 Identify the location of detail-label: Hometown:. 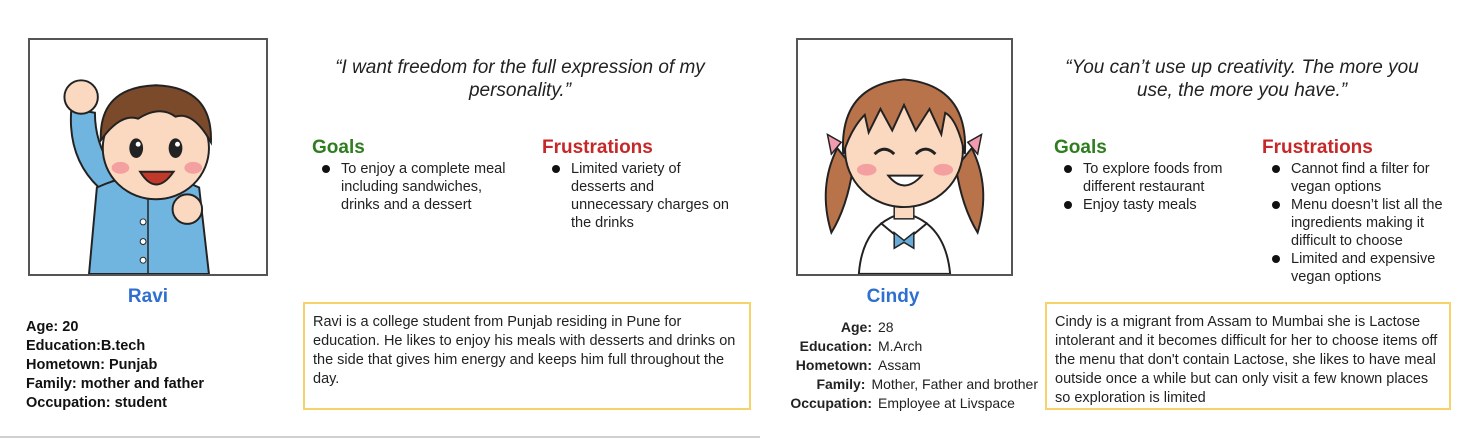
(833, 365).